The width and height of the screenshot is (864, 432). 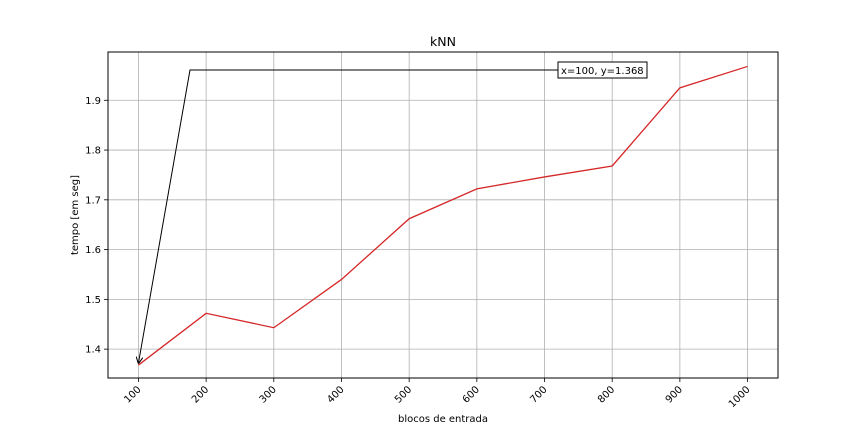 What do you see at coordinates (132, 394) in the screenshot?
I see `x-tick-label: 100` at bounding box center [132, 394].